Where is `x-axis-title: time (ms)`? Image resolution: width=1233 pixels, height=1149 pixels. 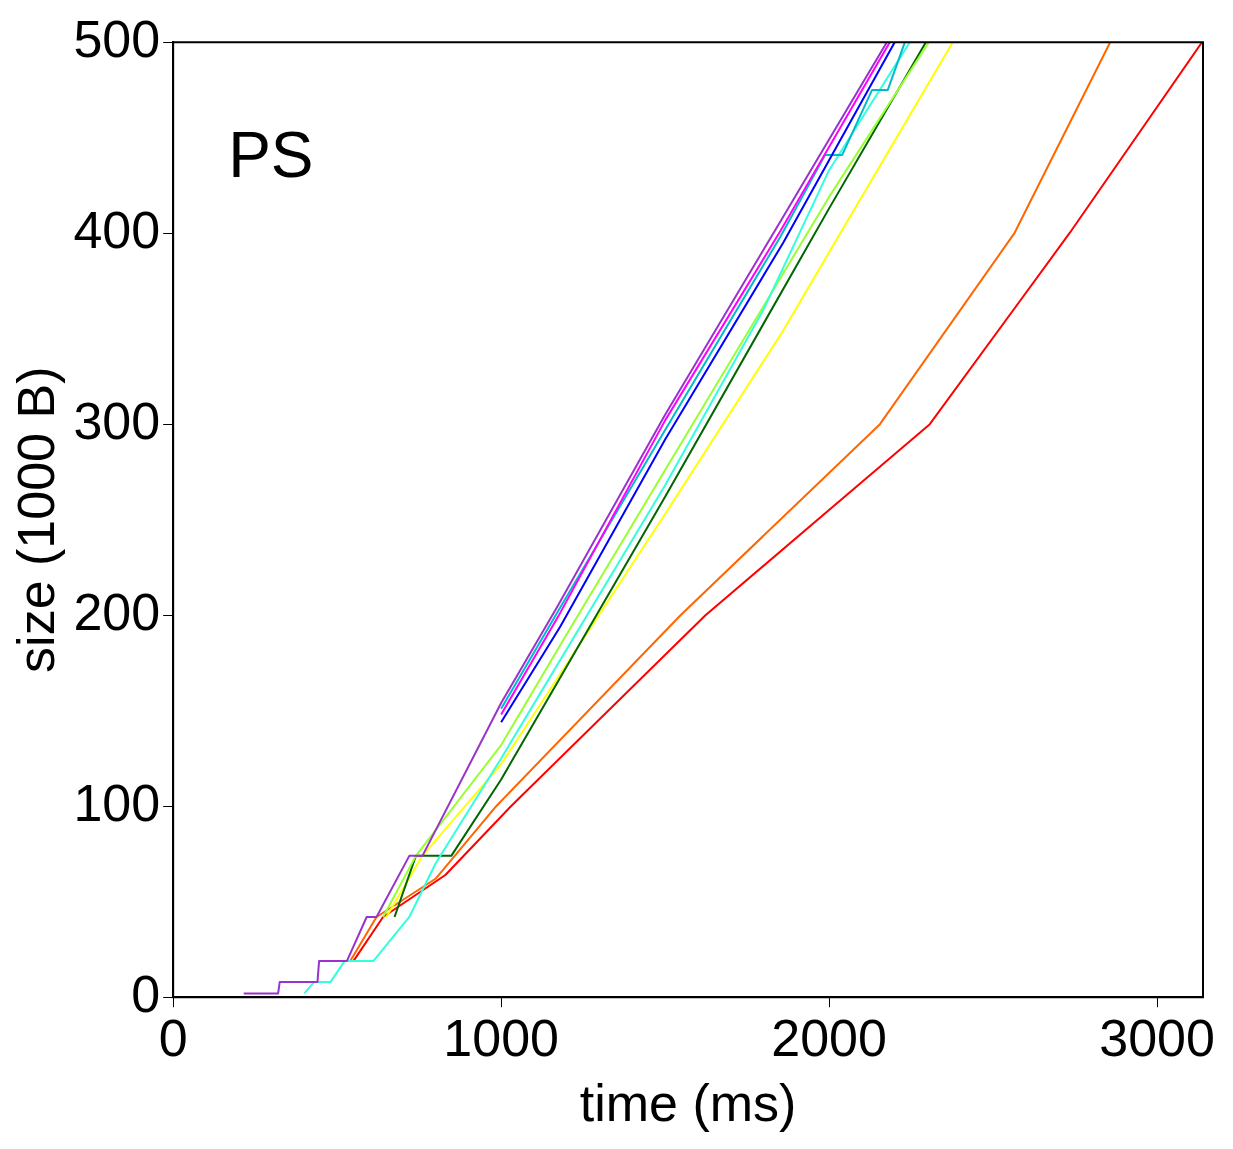 x-axis-title: time (ms) is located at coordinates (688, 1103).